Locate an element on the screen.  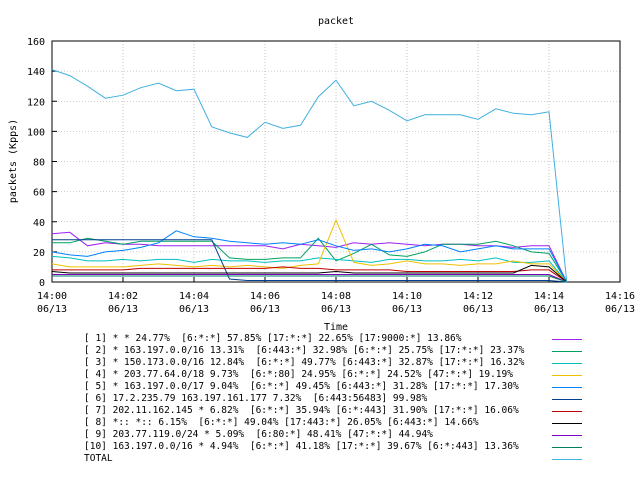
x-tick-label-time: 14:04 is located at coordinates (194, 296).